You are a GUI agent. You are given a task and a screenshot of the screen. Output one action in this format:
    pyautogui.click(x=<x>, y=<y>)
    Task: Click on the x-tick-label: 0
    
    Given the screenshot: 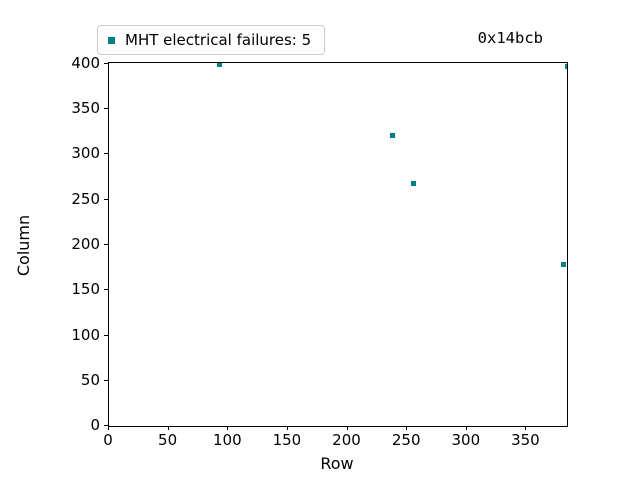 What is the action you would take?
    pyautogui.click(x=108, y=440)
    